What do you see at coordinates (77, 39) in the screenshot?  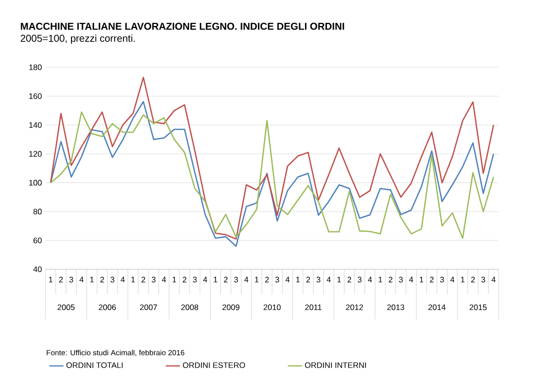 I see `chart-subtitle: 2005=100, prezzi correnti.` at bounding box center [77, 39].